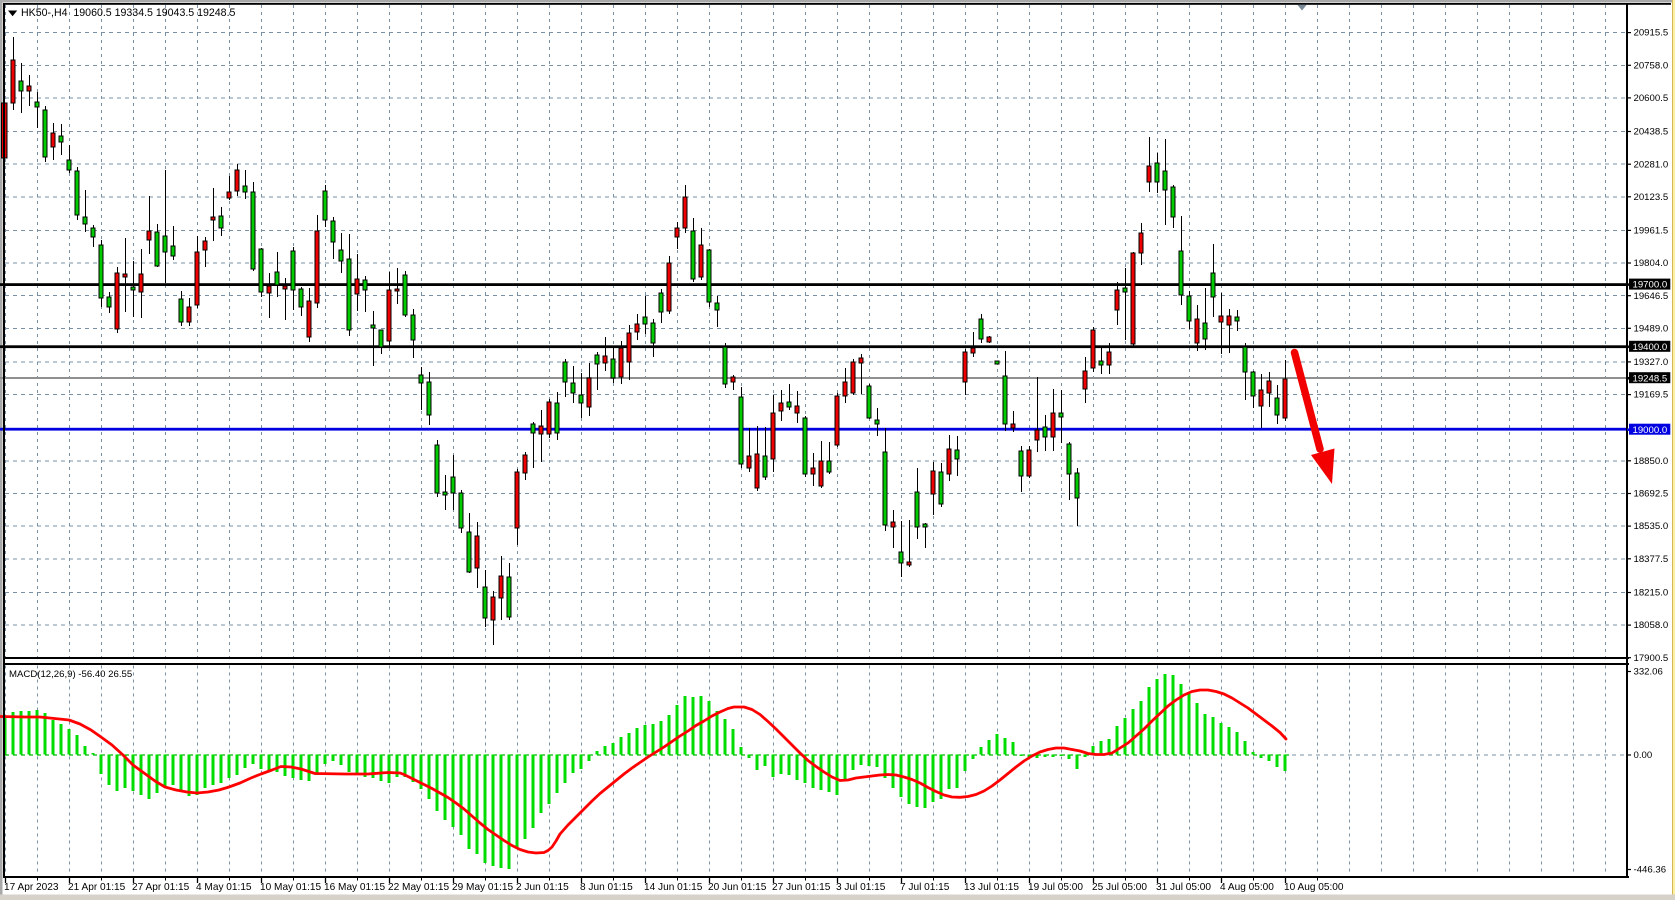 The image size is (1675, 900). Describe the element at coordinates (801, 887) in the screenshot. I see `svg-text: 27 Jun 01:15` at that location.